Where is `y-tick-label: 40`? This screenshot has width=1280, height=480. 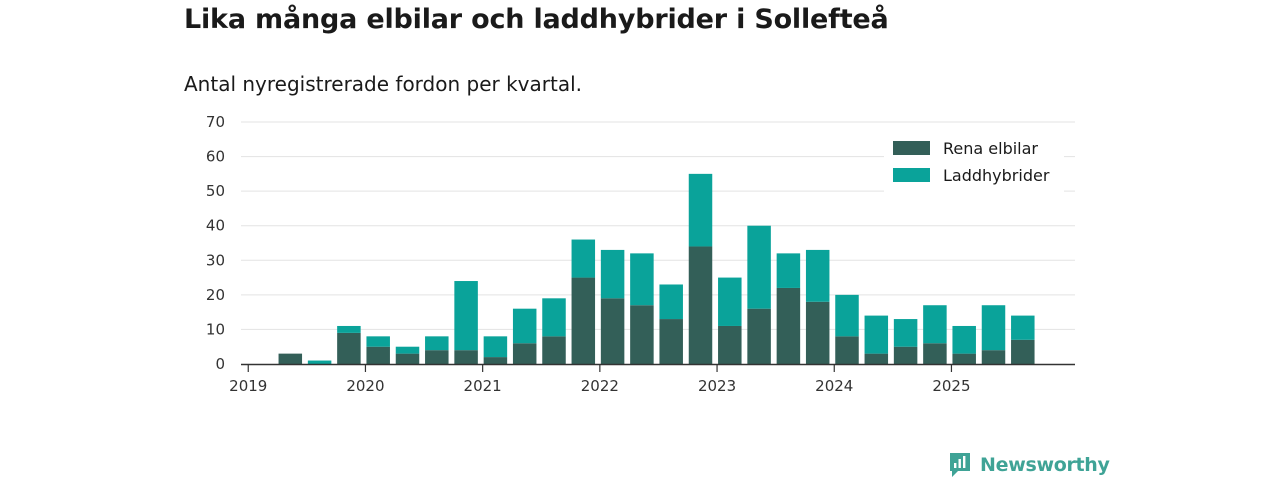 y-tick-label: 40 is located at coordinates (215, 226).